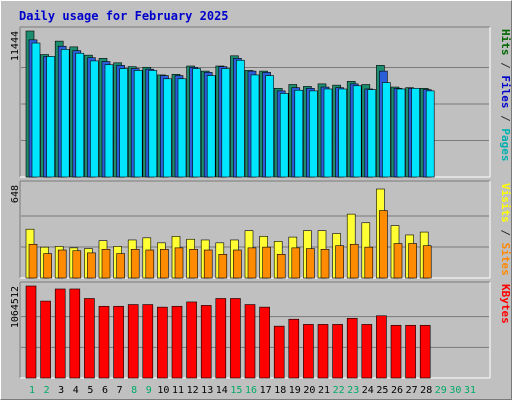 The width and height of the screenshot is (512, 400). Describe the element at coordinates (266, 390) in the screenshot. I see `x-tick-label: 17` at that location.